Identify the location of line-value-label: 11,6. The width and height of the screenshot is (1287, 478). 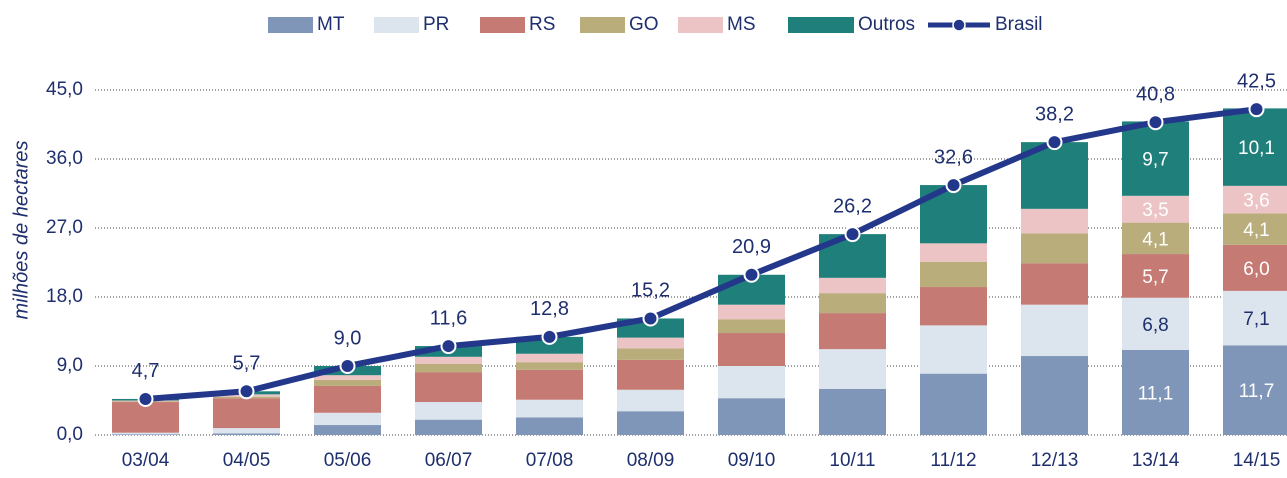
(448, 318).